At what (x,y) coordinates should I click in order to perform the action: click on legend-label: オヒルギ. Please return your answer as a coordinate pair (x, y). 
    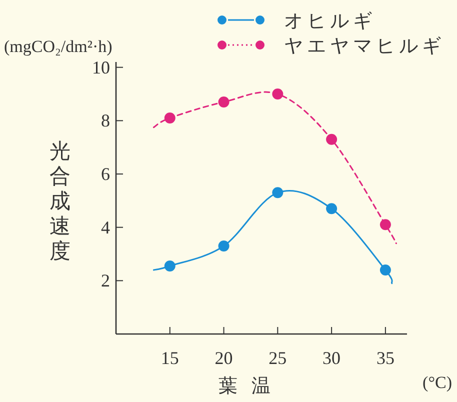
    Looking at the image, I should click on (330, 21).